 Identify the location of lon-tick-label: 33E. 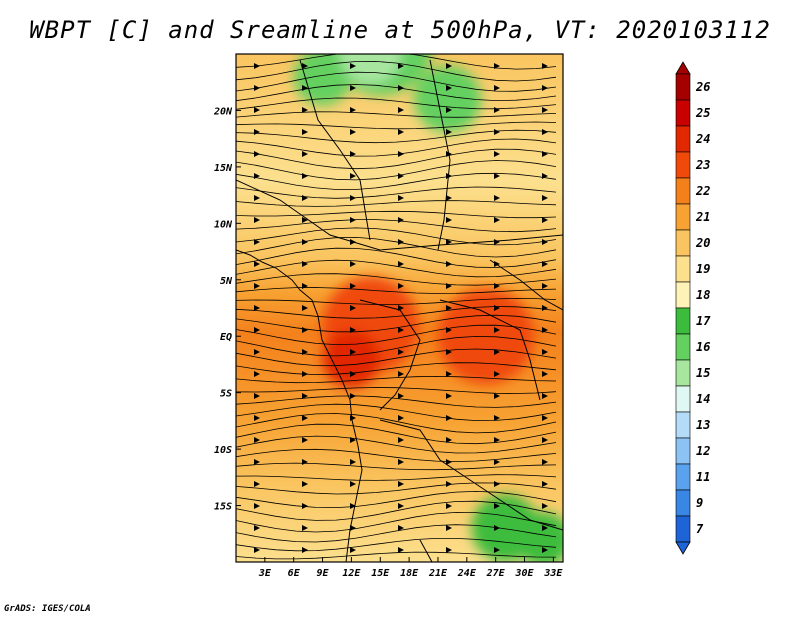
(553, 573).